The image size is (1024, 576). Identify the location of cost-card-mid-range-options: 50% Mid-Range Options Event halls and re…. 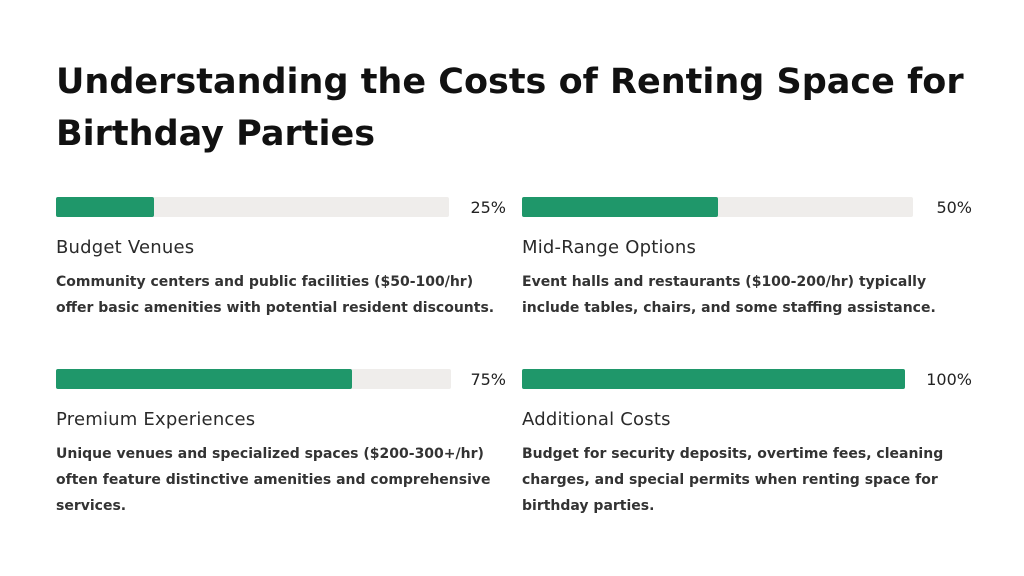
(747, 258).